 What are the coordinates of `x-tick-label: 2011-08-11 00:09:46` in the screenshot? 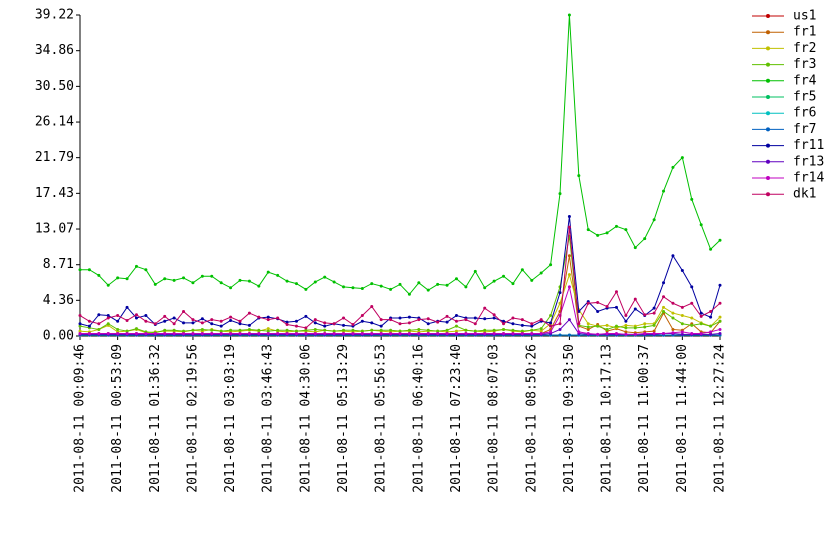 It's located at (80, 418).